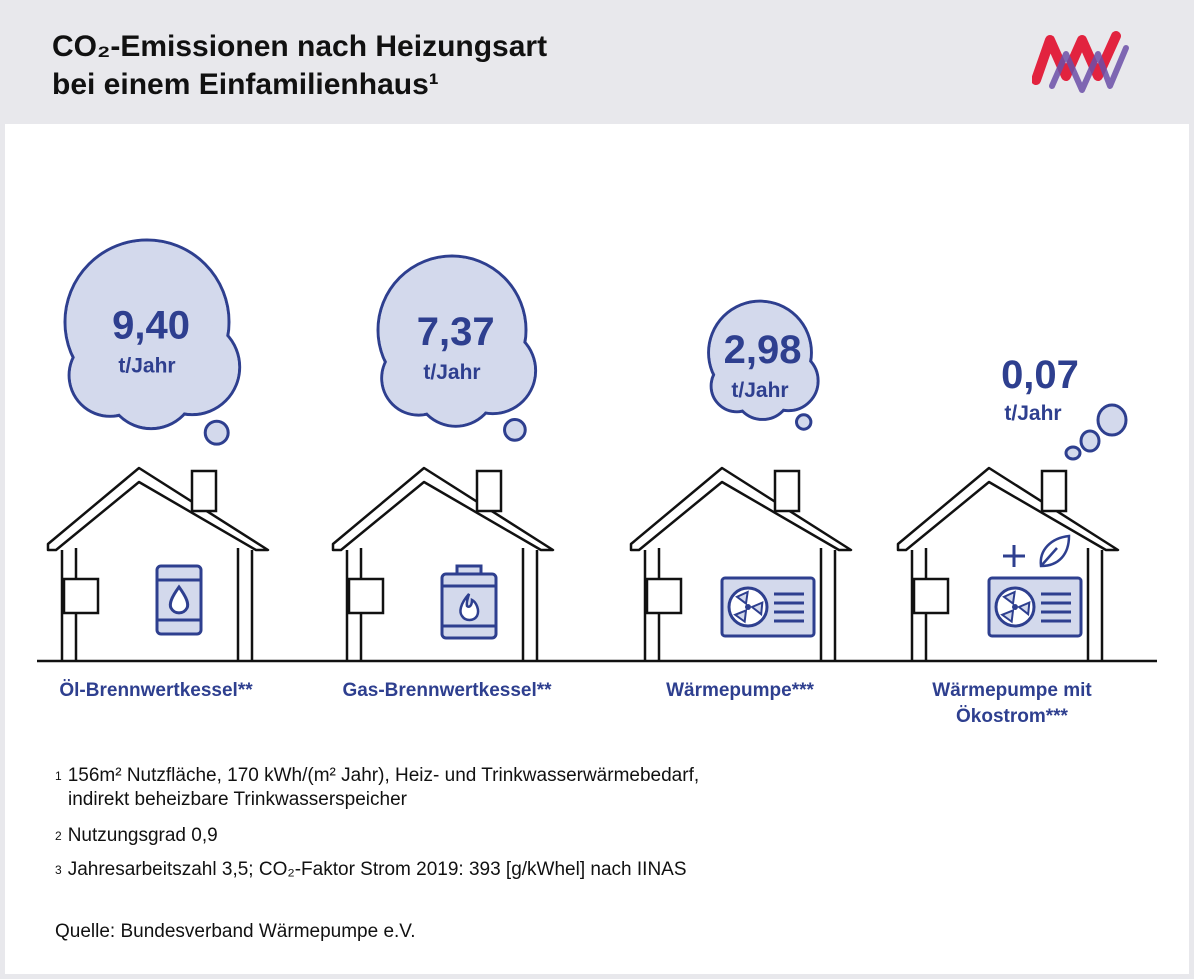 The width and height of the screenshot is (1194, 979). Describe the element at coordinates (447, 690) in the screenshot. I see `category-label: Gas-Brennwertkessel**` at that location.